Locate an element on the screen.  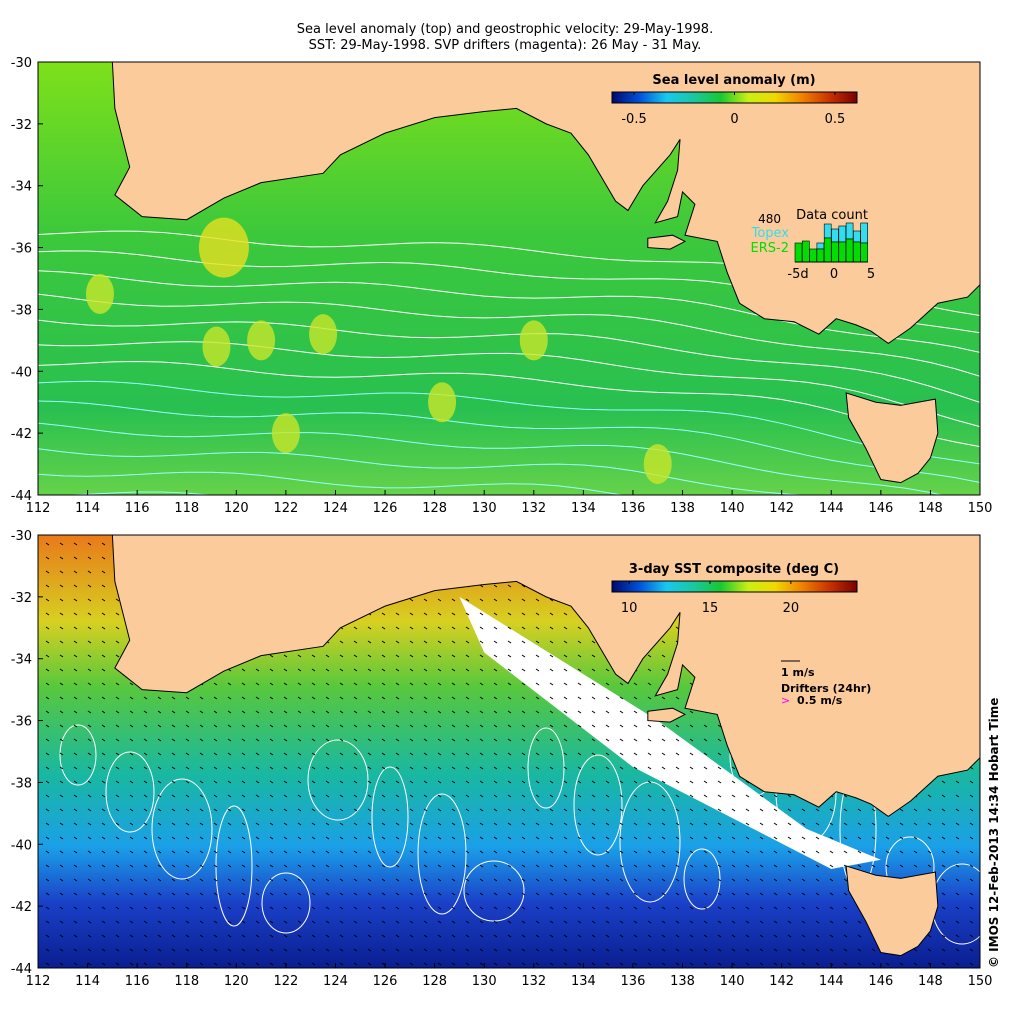
lon-tick-label: 150 is located at coordinates (980, 508).